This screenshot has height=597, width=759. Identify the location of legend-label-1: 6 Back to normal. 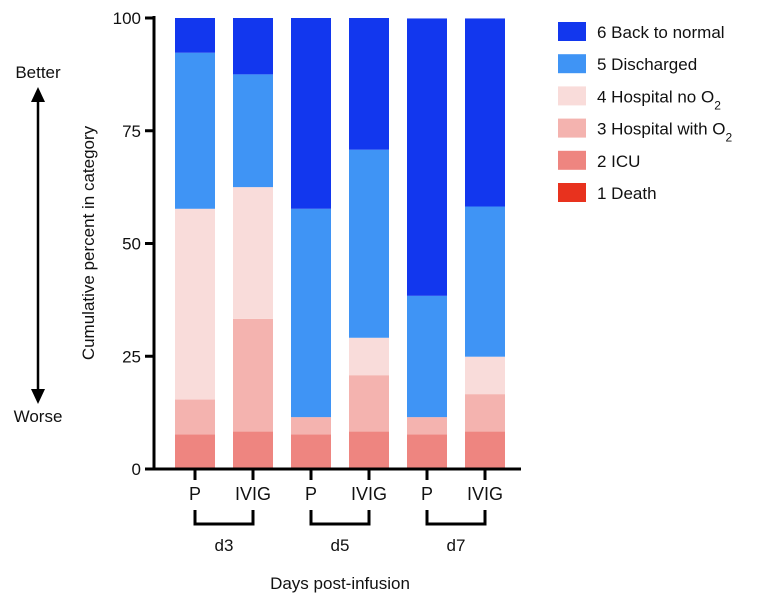
(661, 32).